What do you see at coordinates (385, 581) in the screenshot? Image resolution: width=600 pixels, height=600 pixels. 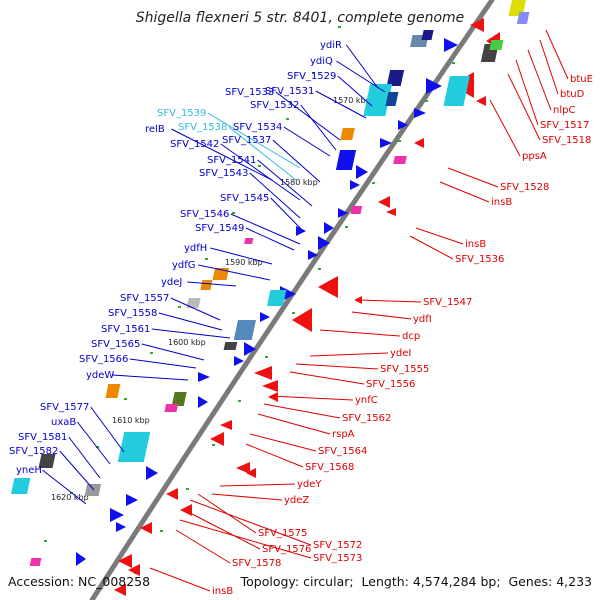 I see `length-label: Length:` at bounding box center [385, 581].